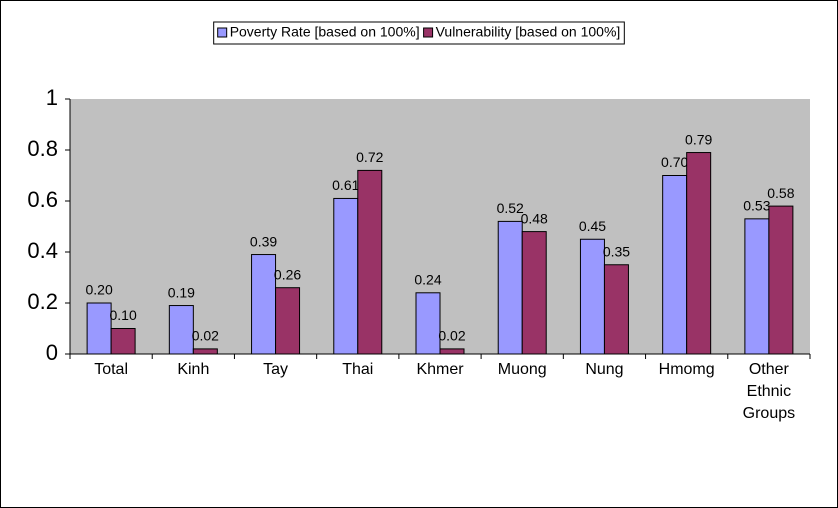  Describe the element at coordinates (98, 290) in the screenshot. I see `data-label: 0.20` at that location.